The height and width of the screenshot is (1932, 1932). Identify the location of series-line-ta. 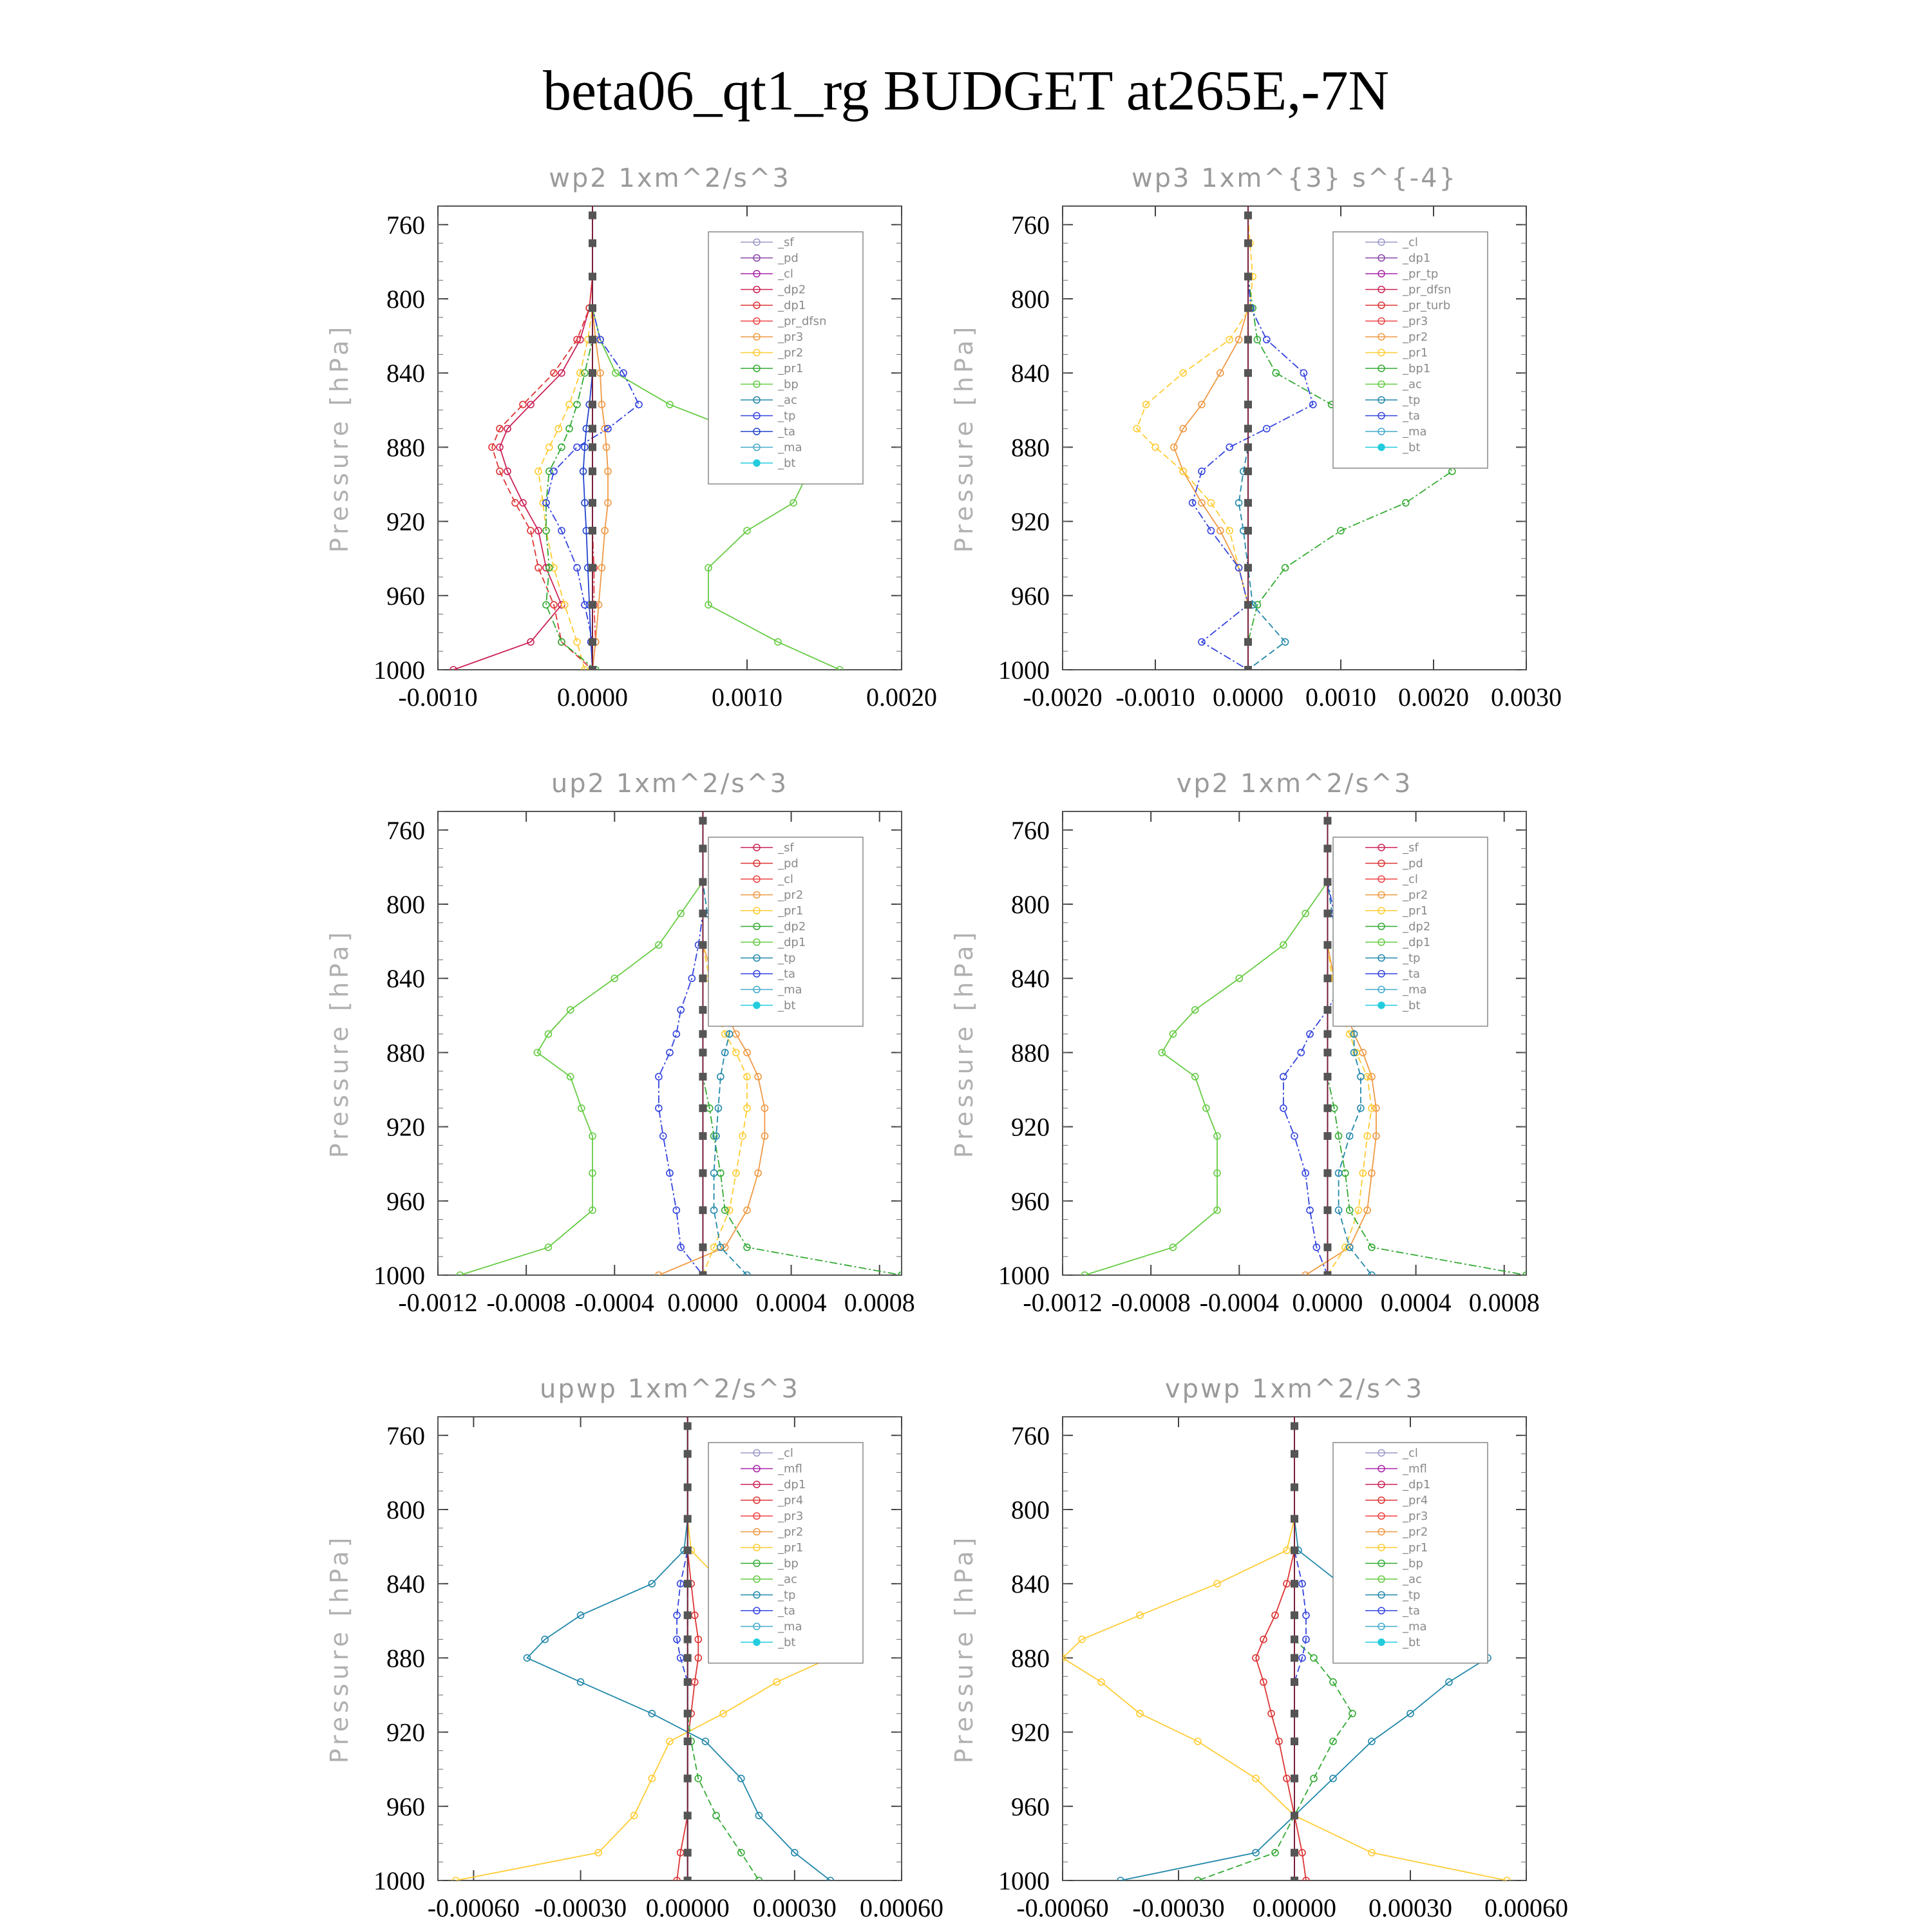
(681, 1047).